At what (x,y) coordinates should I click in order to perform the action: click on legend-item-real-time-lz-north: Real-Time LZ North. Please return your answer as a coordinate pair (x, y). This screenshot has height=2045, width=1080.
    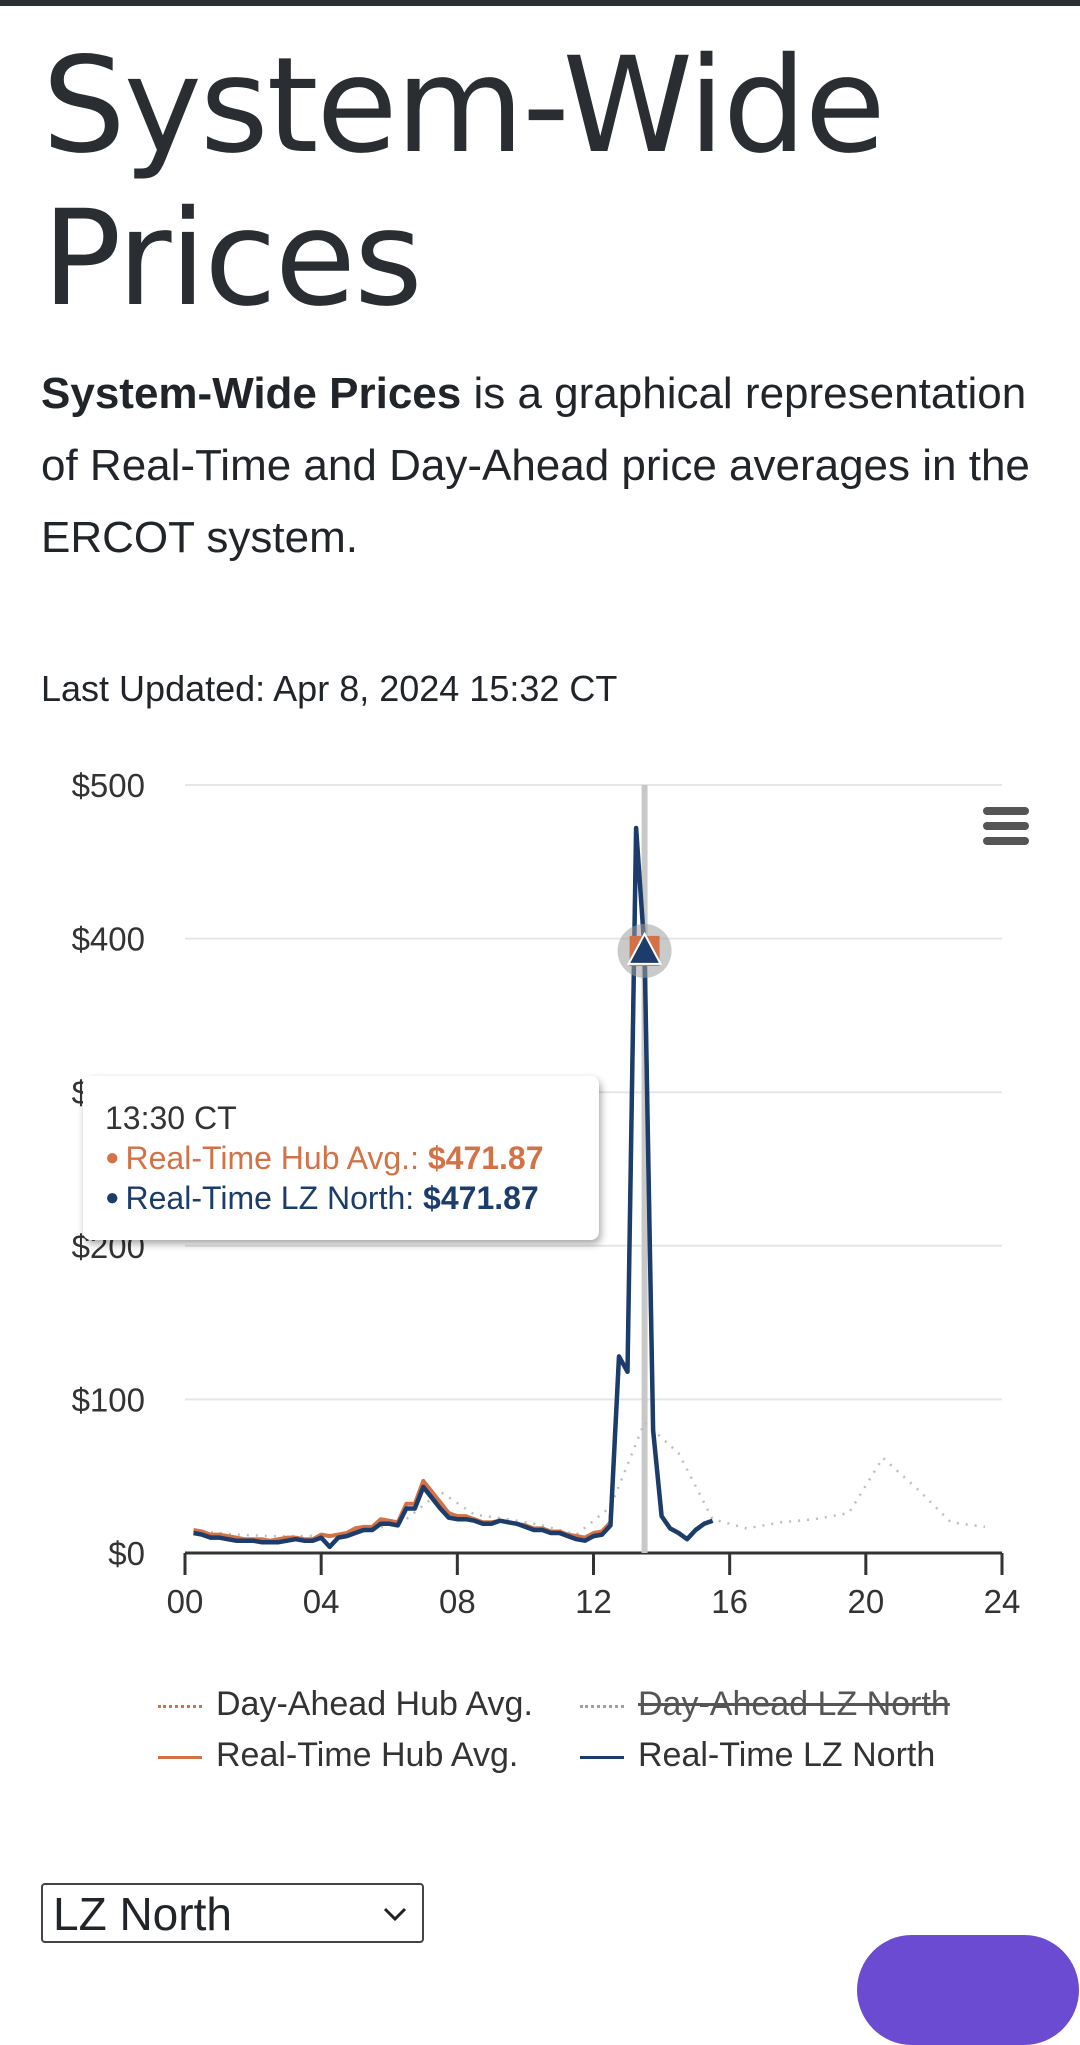
    Looking at the image, I should click on (757, 1755).